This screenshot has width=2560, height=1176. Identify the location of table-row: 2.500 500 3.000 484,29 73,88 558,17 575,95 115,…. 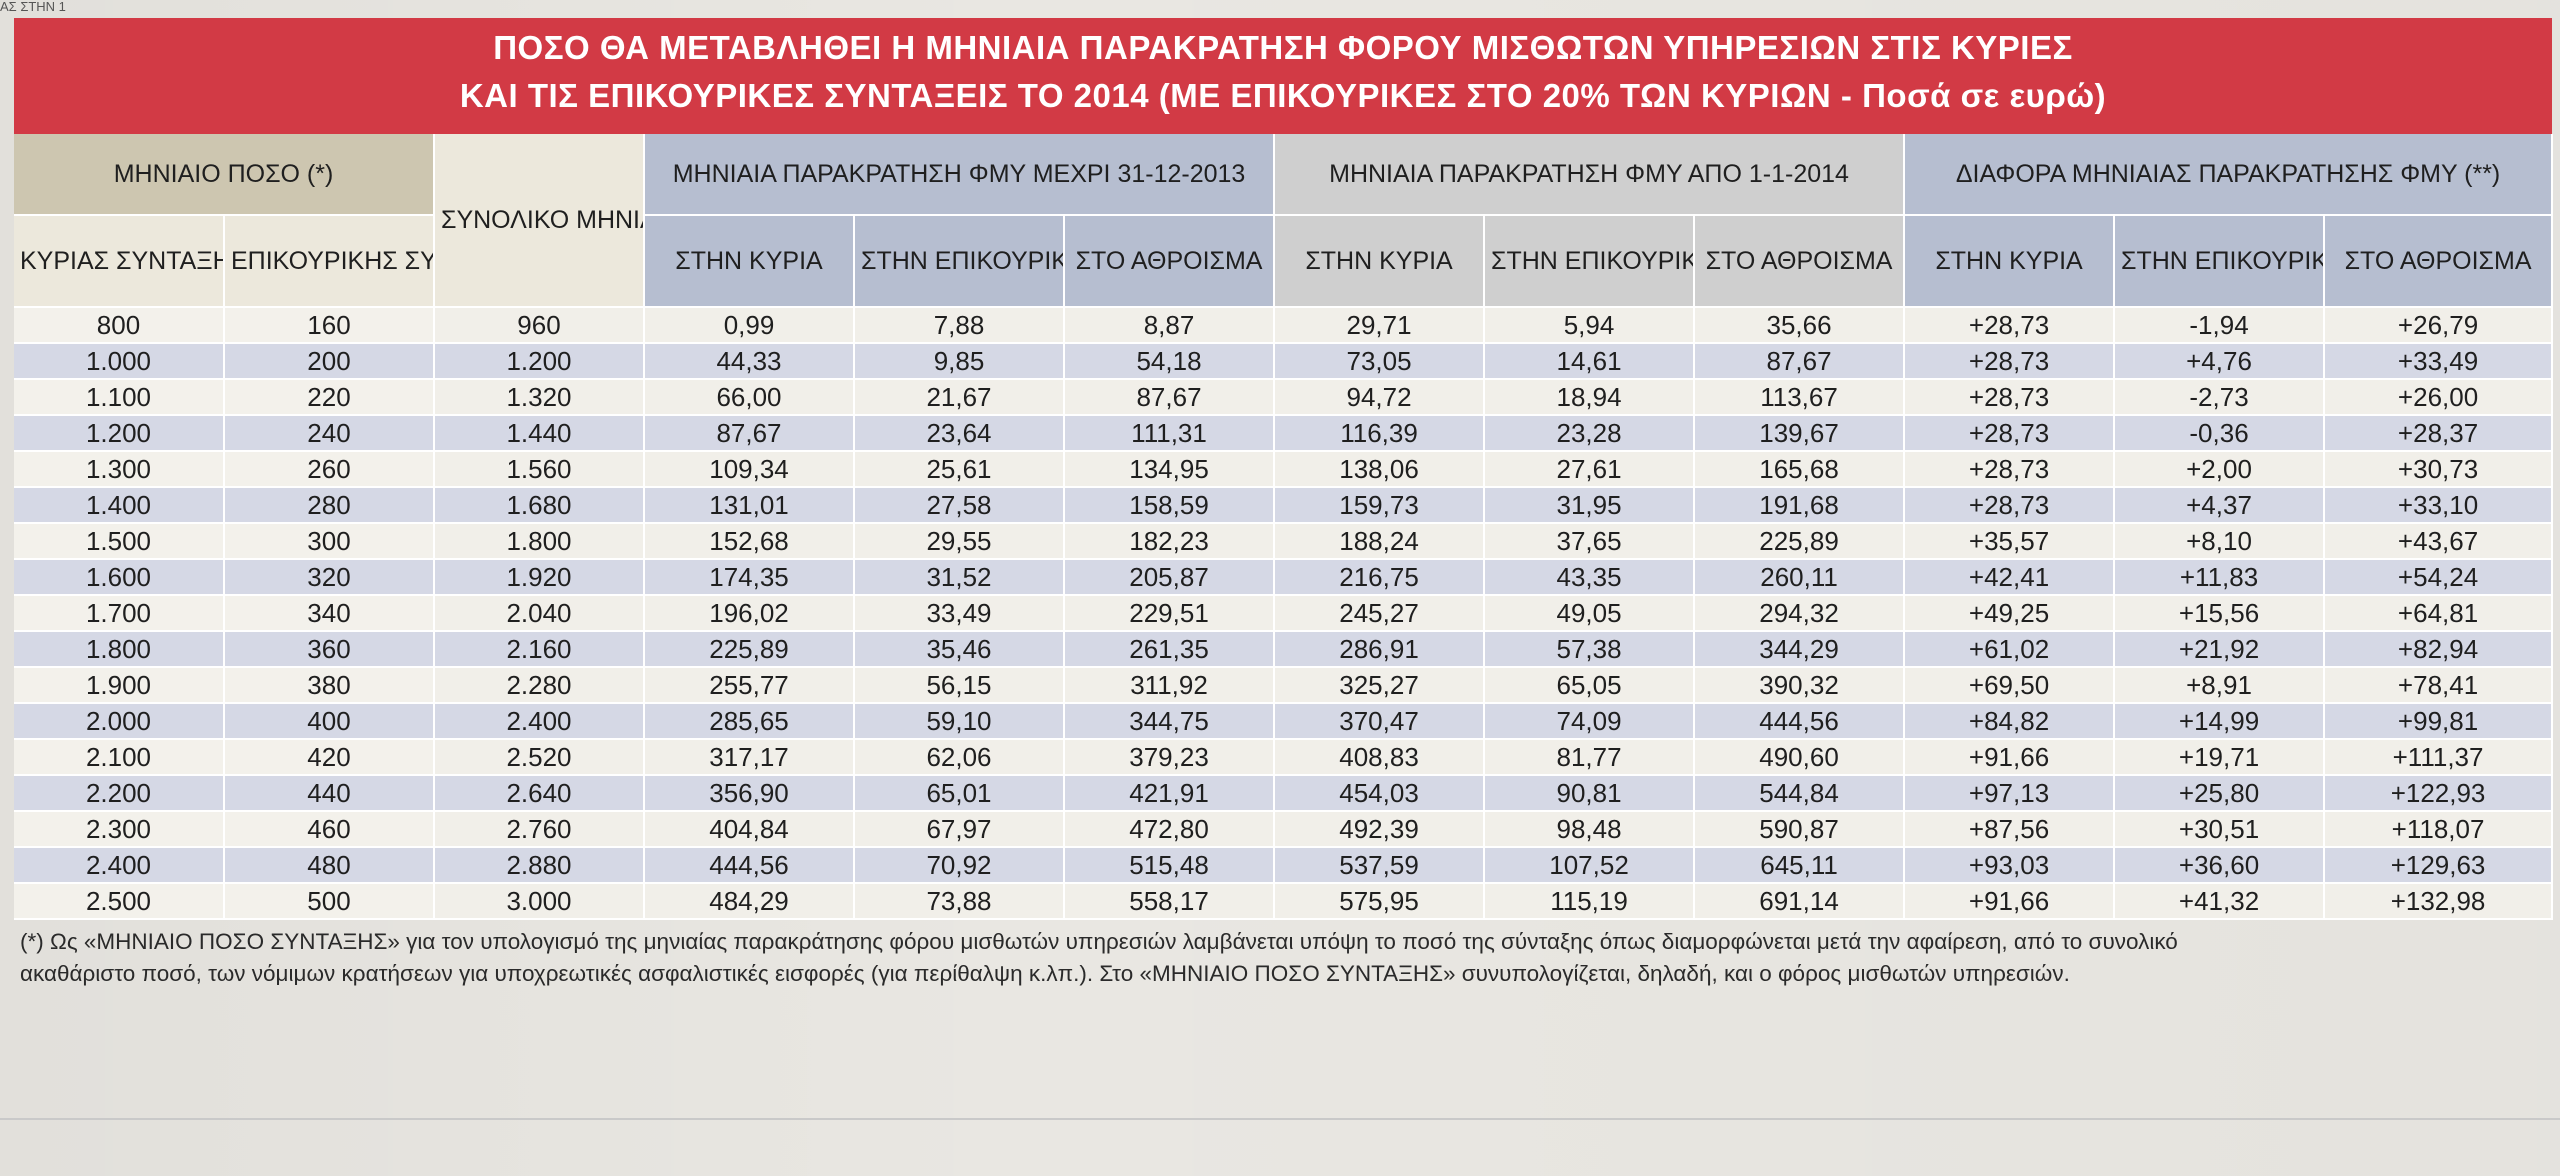
(1284, 901).